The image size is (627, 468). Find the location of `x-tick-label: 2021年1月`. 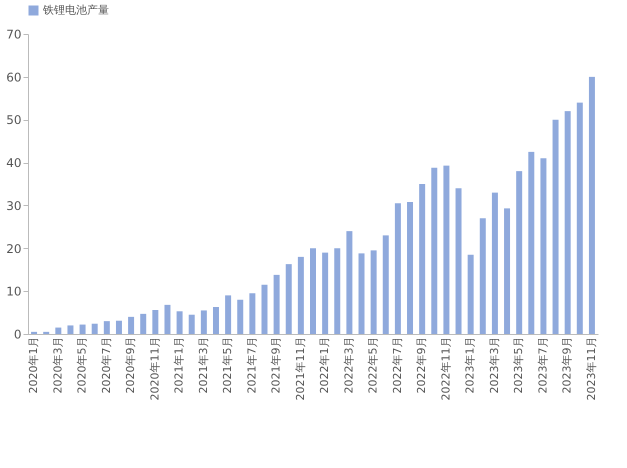

x-tick-label: 2021年1月 is located at coordinates (179, 365).